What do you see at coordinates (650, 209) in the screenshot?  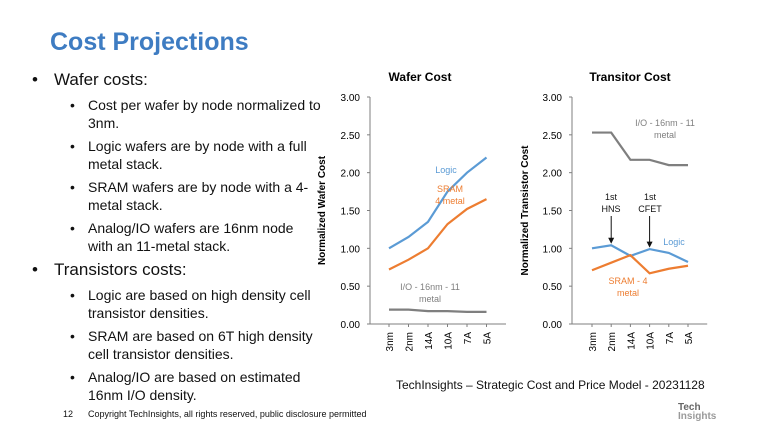 I see `annotation-line: CFET` at bounding box center [650, 209].